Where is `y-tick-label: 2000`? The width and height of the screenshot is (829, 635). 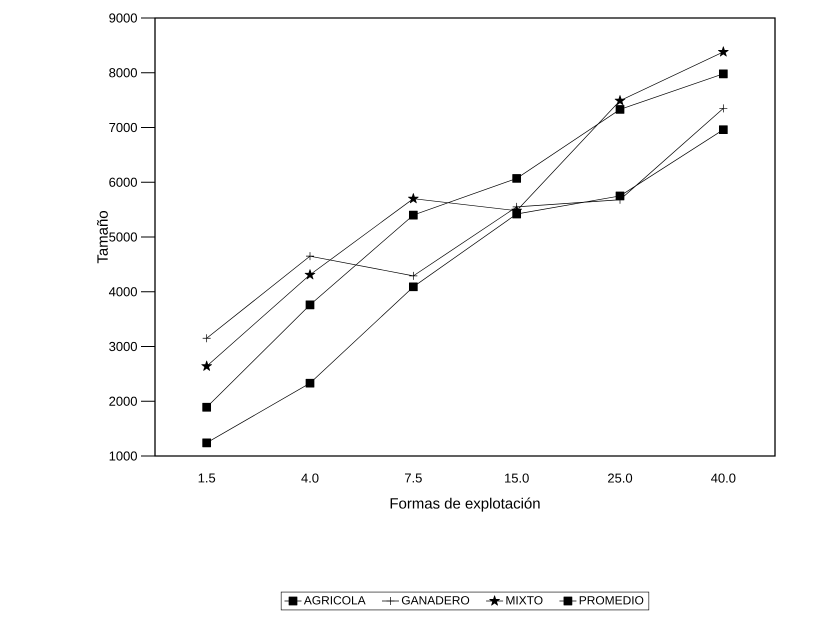
y-tick-label: 2000 is located at coordinates (123, 401).